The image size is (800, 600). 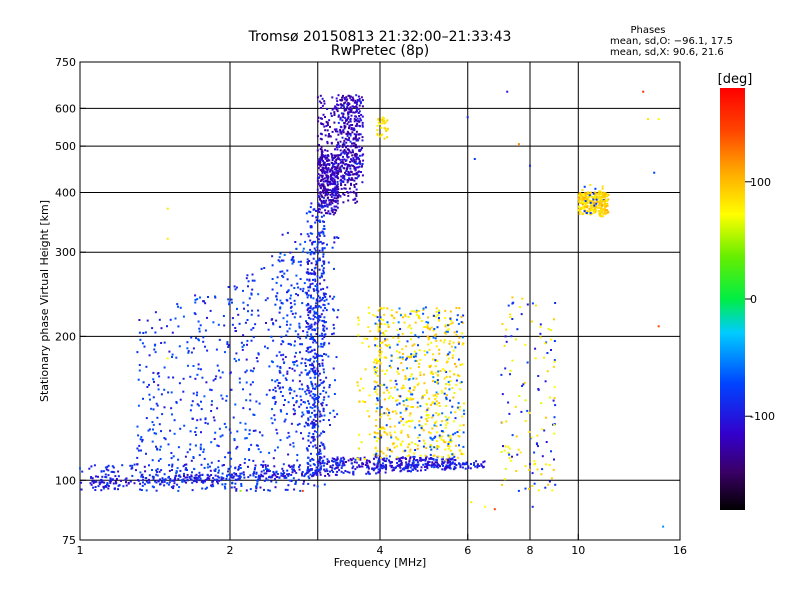 I want to click on y-tick-label: 300, so click(x=65, y=252).